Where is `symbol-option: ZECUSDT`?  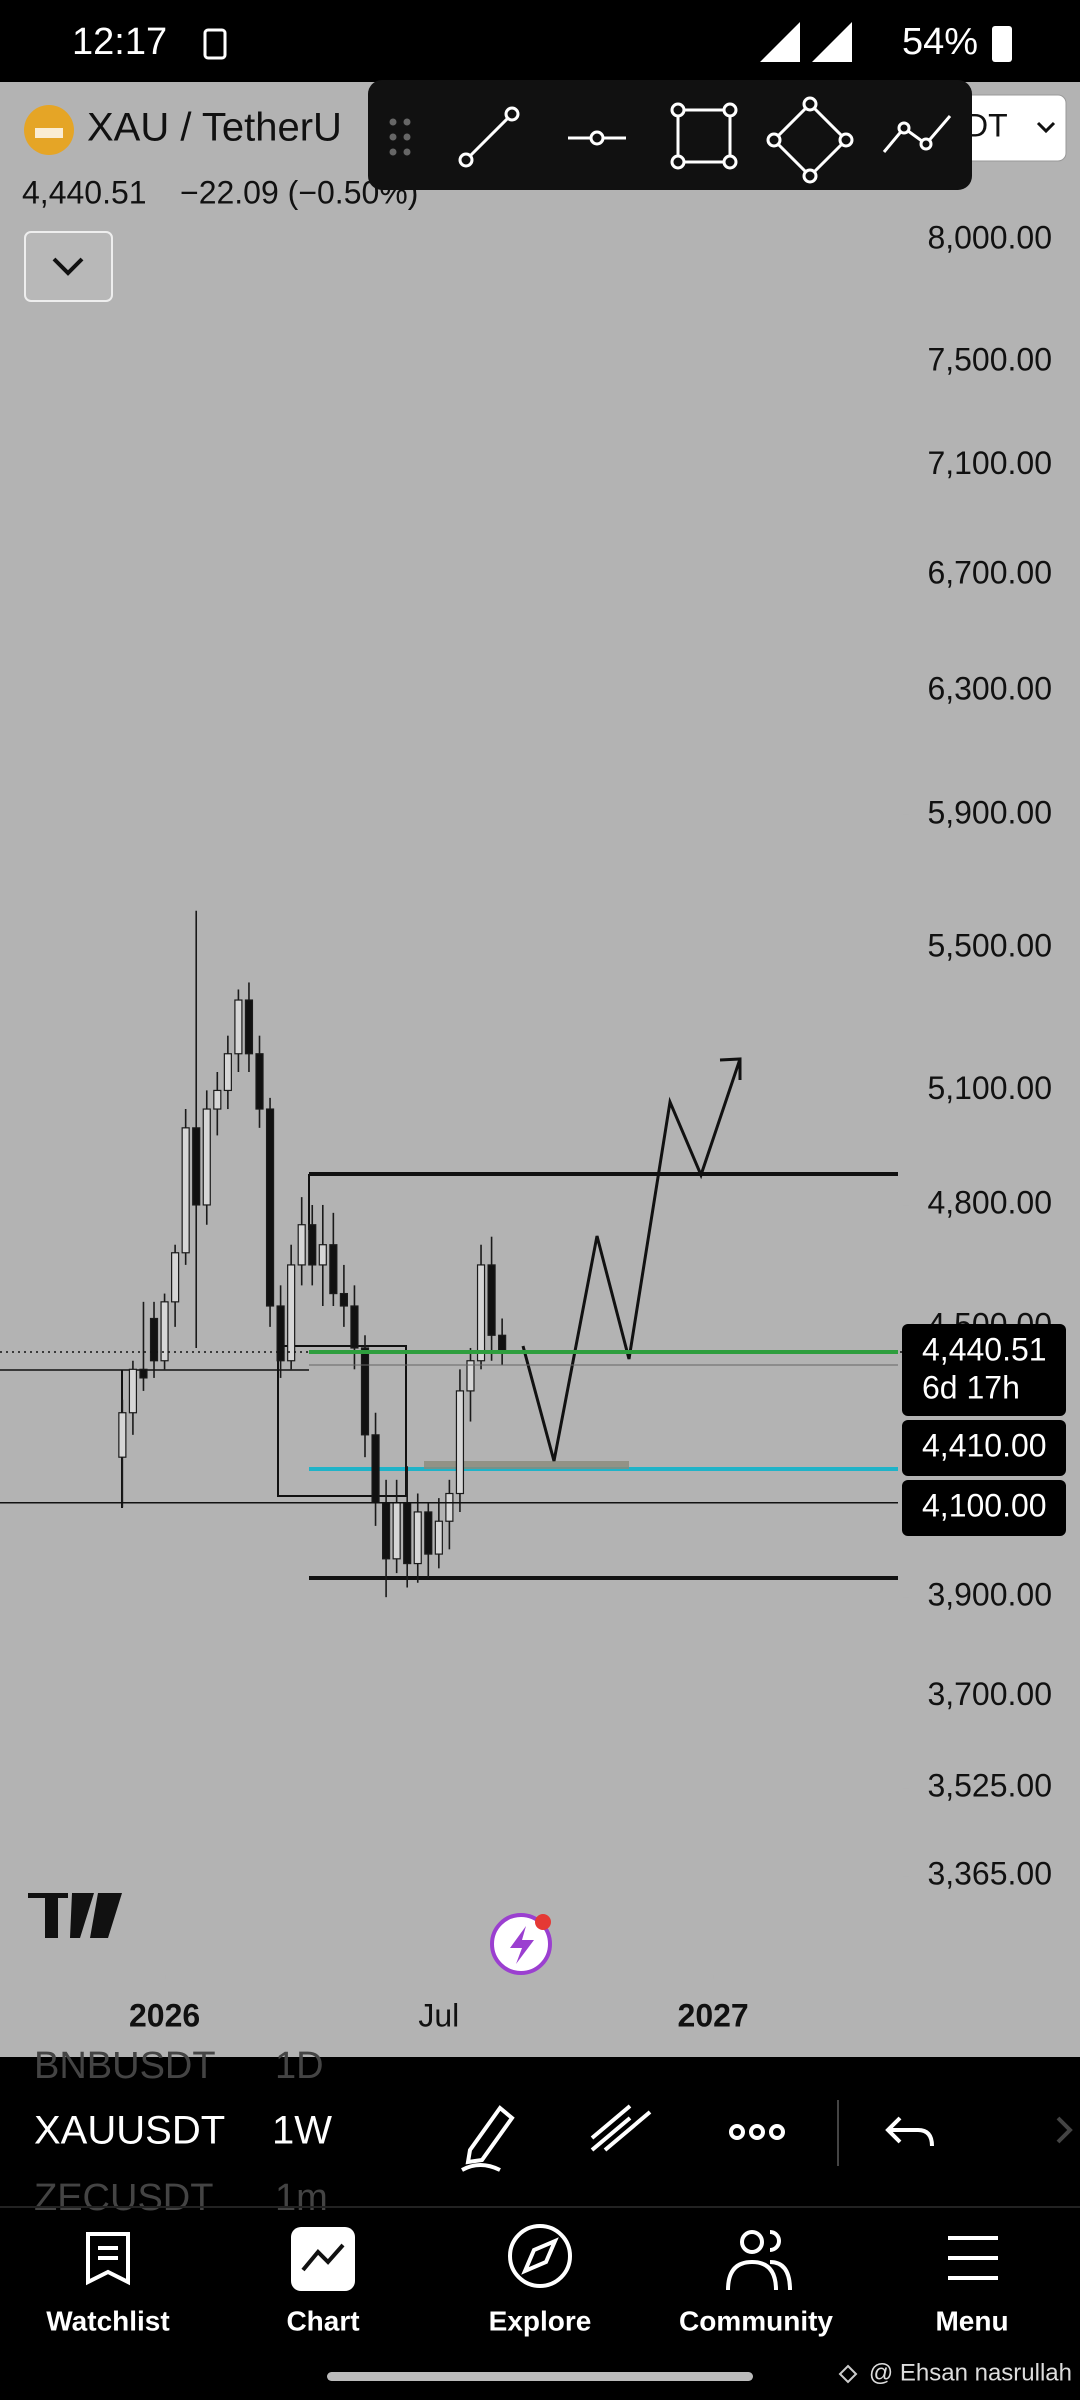
symbol-option: ZECUSDT is located at coordinates (123, 2198).